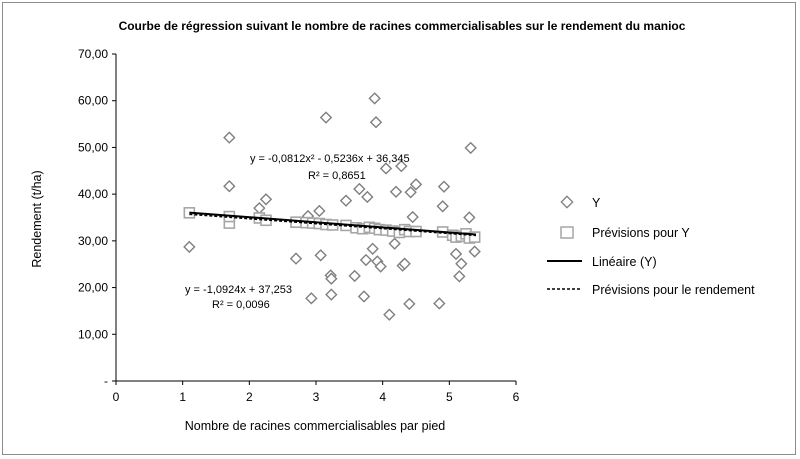  I want to click on y-tick-label: 20,00, so click(93, 288).